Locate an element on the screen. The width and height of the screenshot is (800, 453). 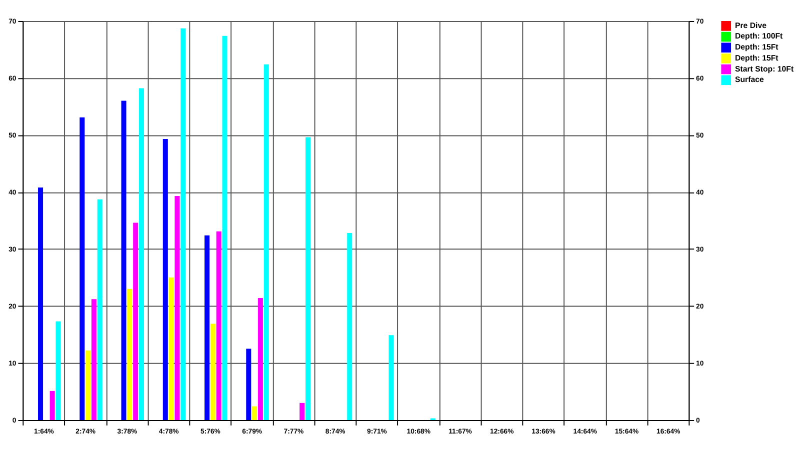
legend-label: Depth: 100Ft is located at coordinates (759, 36).